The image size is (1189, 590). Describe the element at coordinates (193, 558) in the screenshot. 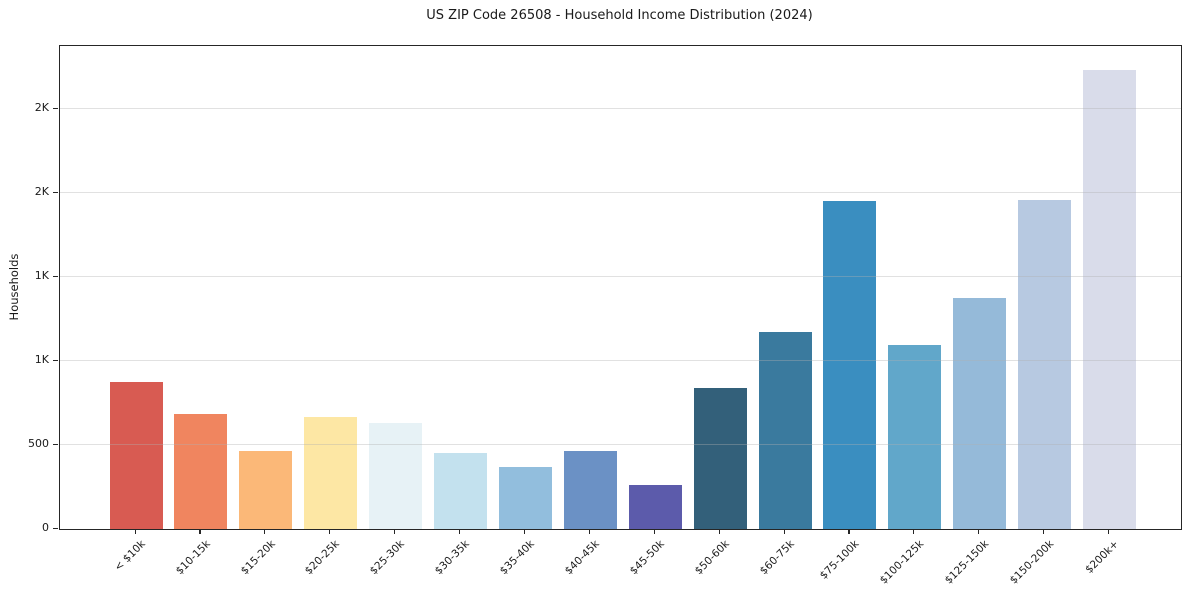

I see `x-tick-label: $10-15k` at that location.